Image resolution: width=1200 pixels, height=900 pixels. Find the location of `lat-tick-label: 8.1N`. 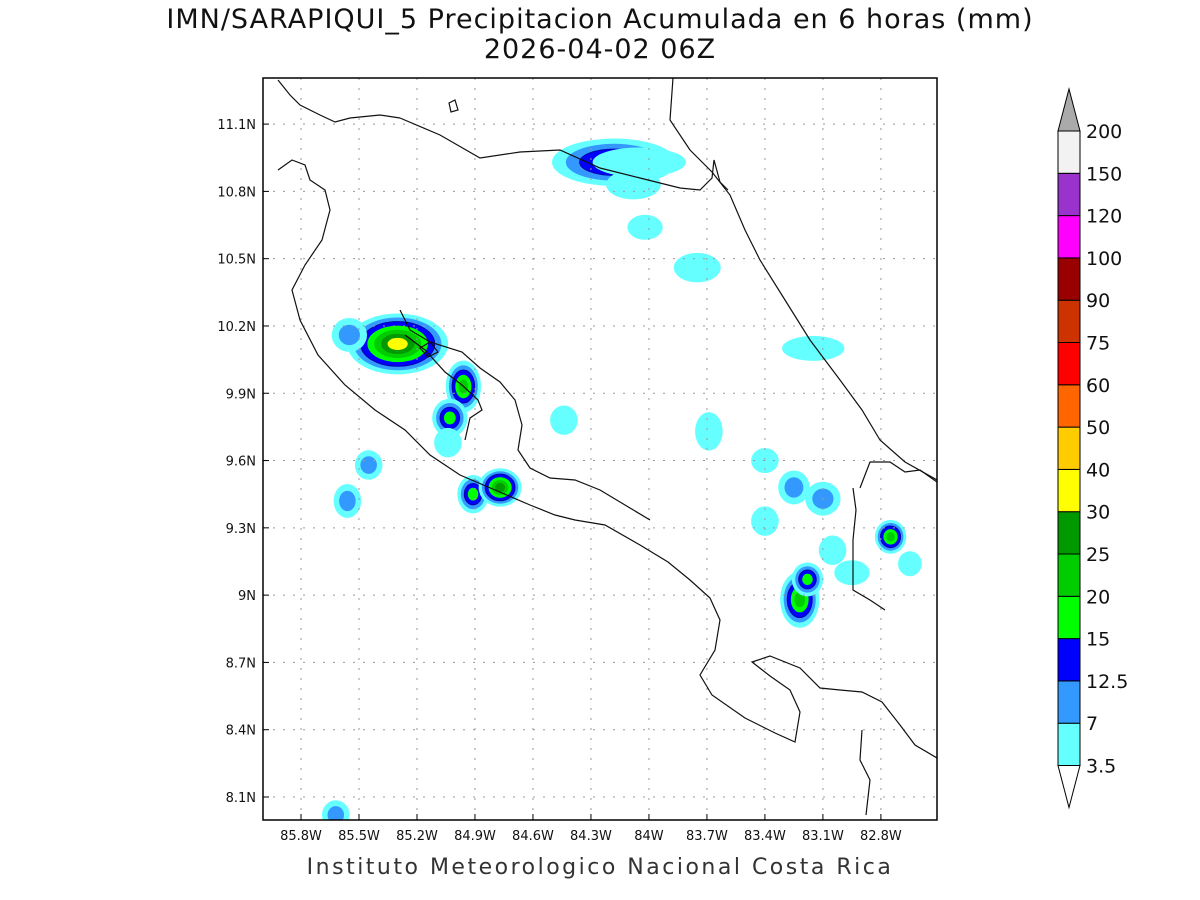

lat-tick-label: 8.1N is located at coordinates (241, 798).